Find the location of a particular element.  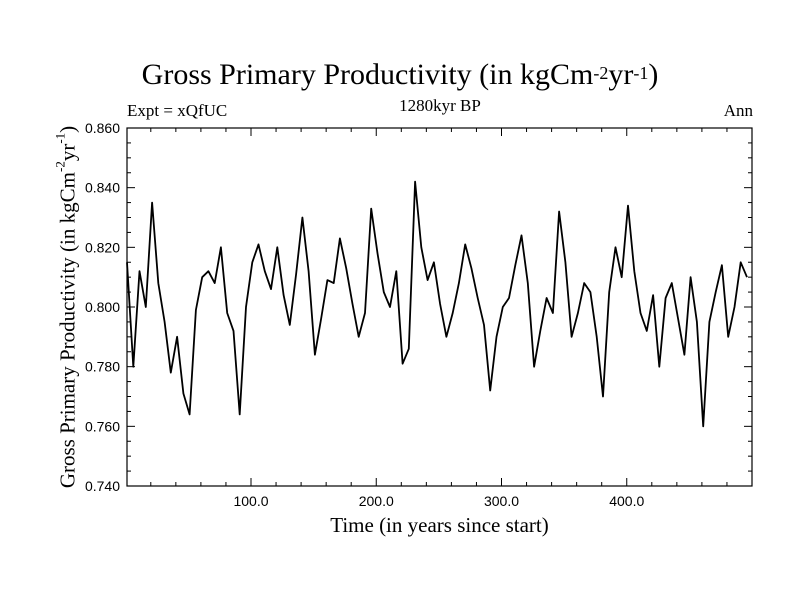

y-tick-label: 0.800 is located at coordinates (102, 307).